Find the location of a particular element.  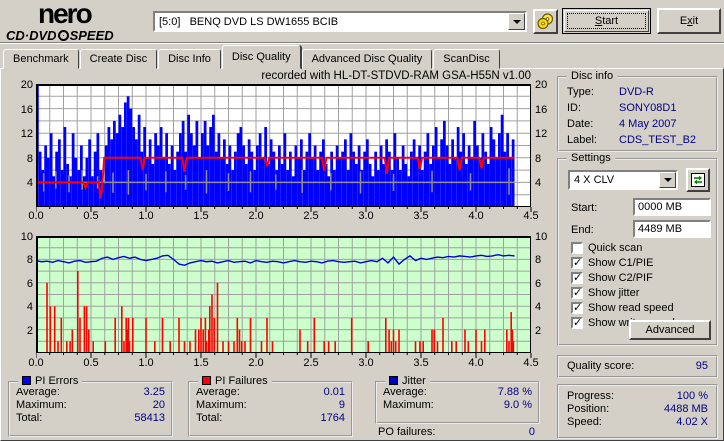

quality-score-label: Quality score: is located at coordinates (601, 366).